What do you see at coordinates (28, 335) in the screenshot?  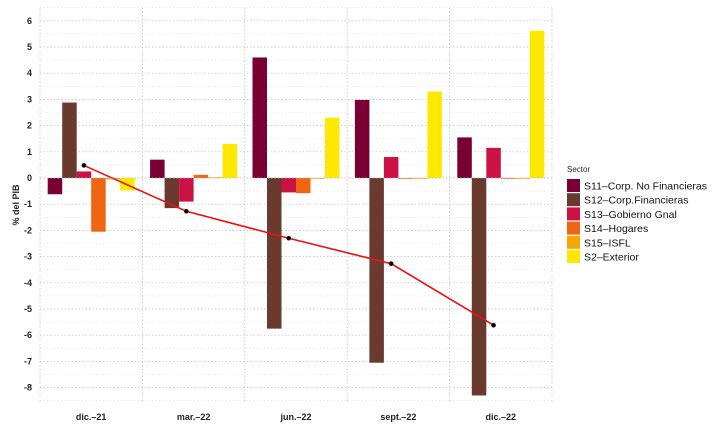 I see `y-tick-label: -6` at bounding box center [28, 335].